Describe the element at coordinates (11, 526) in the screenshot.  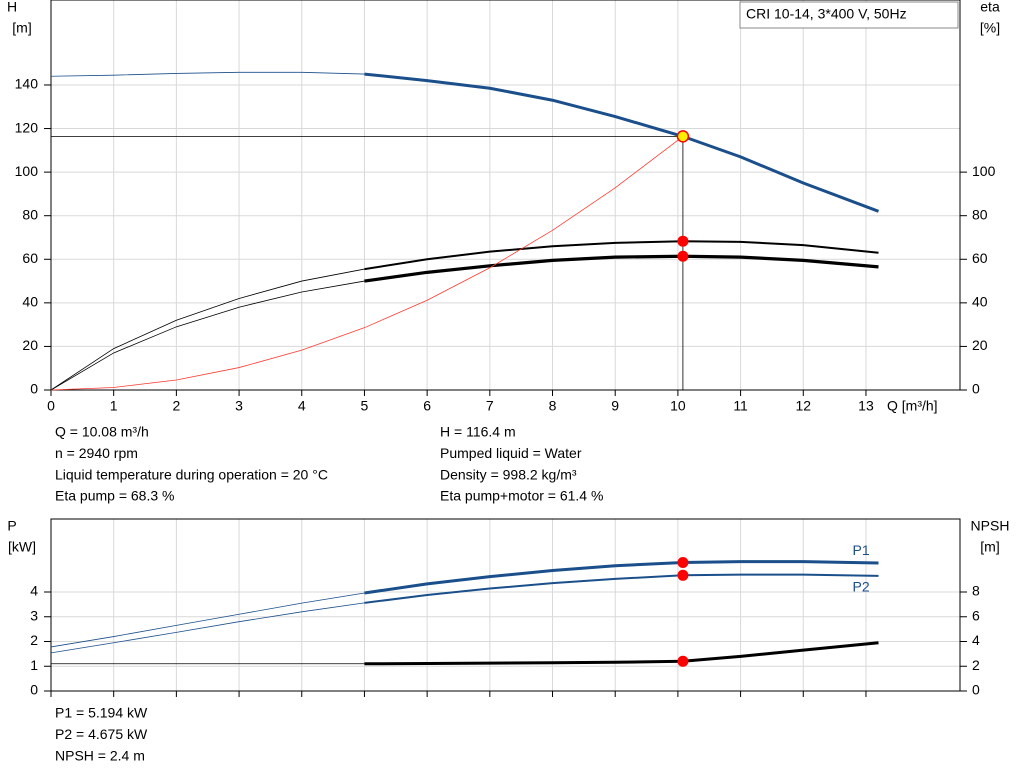
I see `y-axis-label: P` at that location.